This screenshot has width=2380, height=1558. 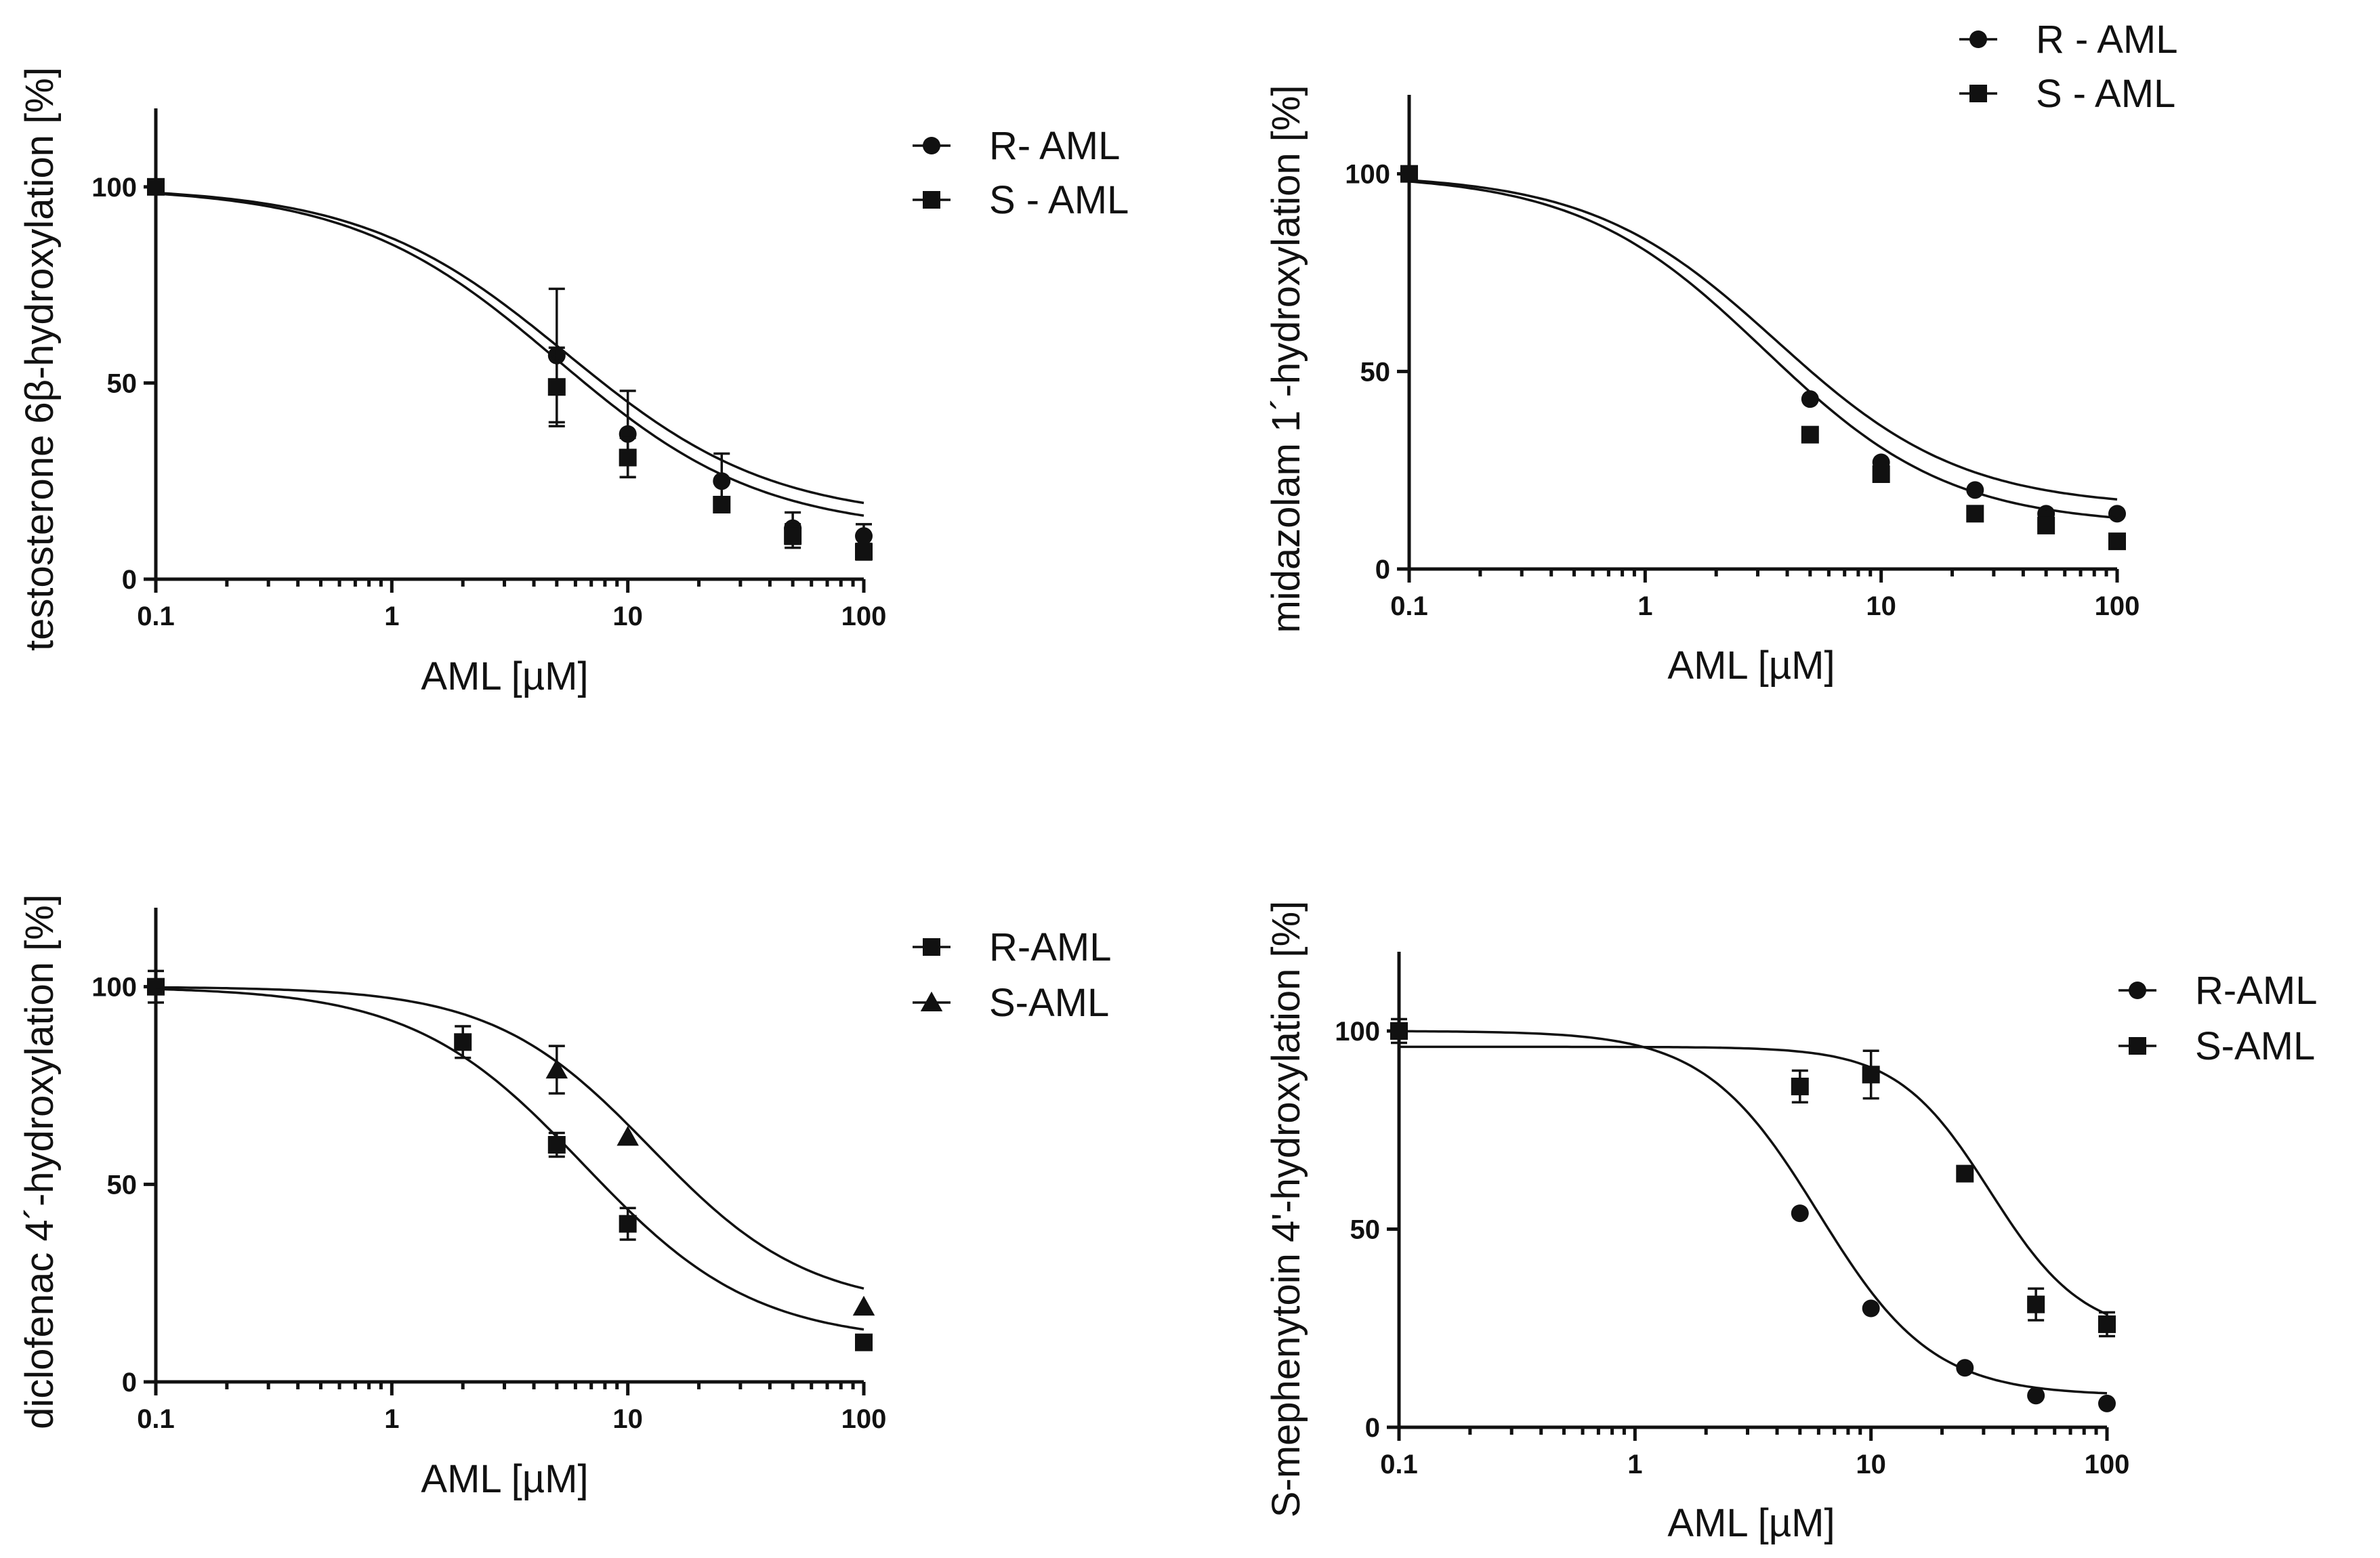 I want to click on y-axis-label: diclofenac 4´-hydroxylation [%], so click(x=40, y=1161).